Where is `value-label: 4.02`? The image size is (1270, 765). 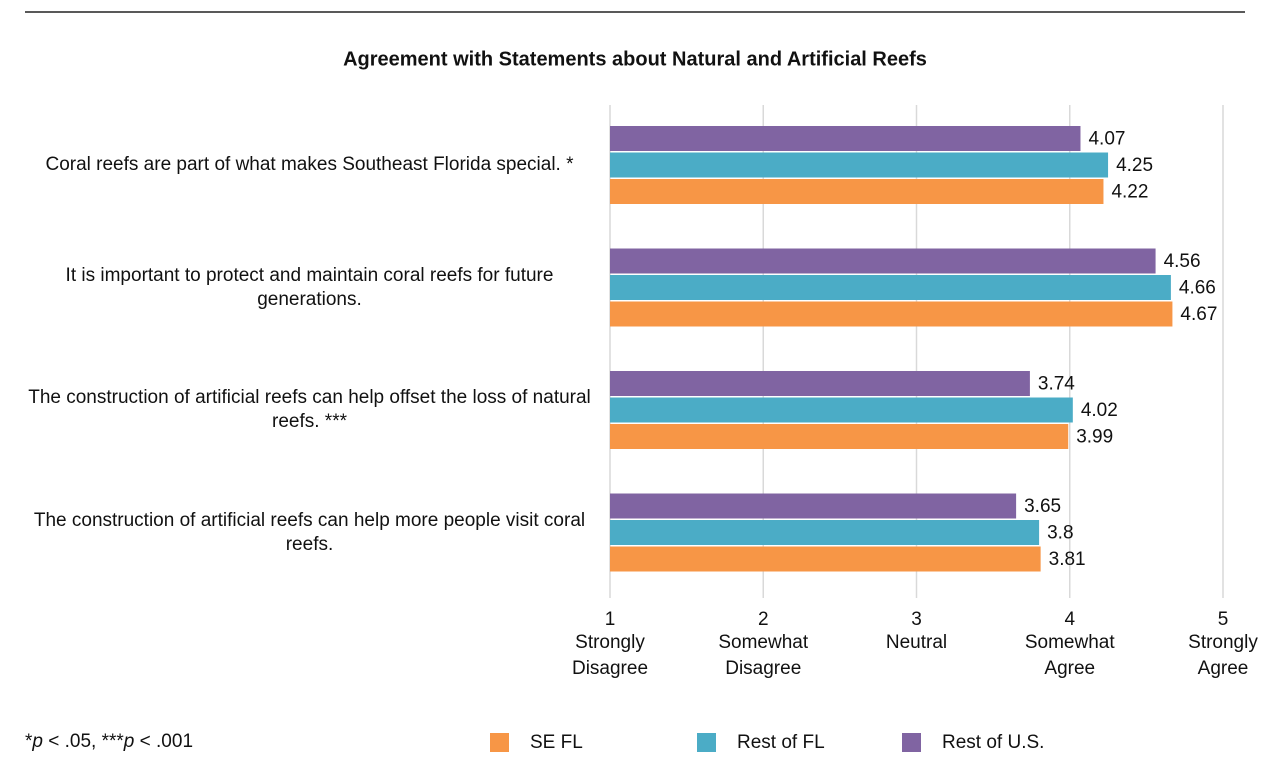 value-label: 4.02 is located at coordinates (1099, 410).